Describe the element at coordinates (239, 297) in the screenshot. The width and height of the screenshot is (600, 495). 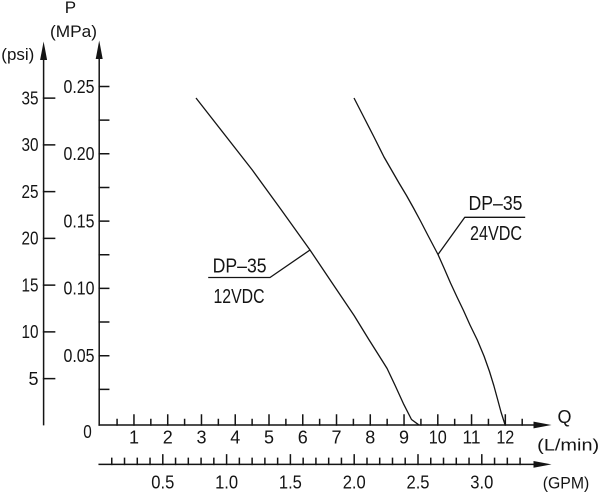
I see `svg-text: 12VDC` at that location.